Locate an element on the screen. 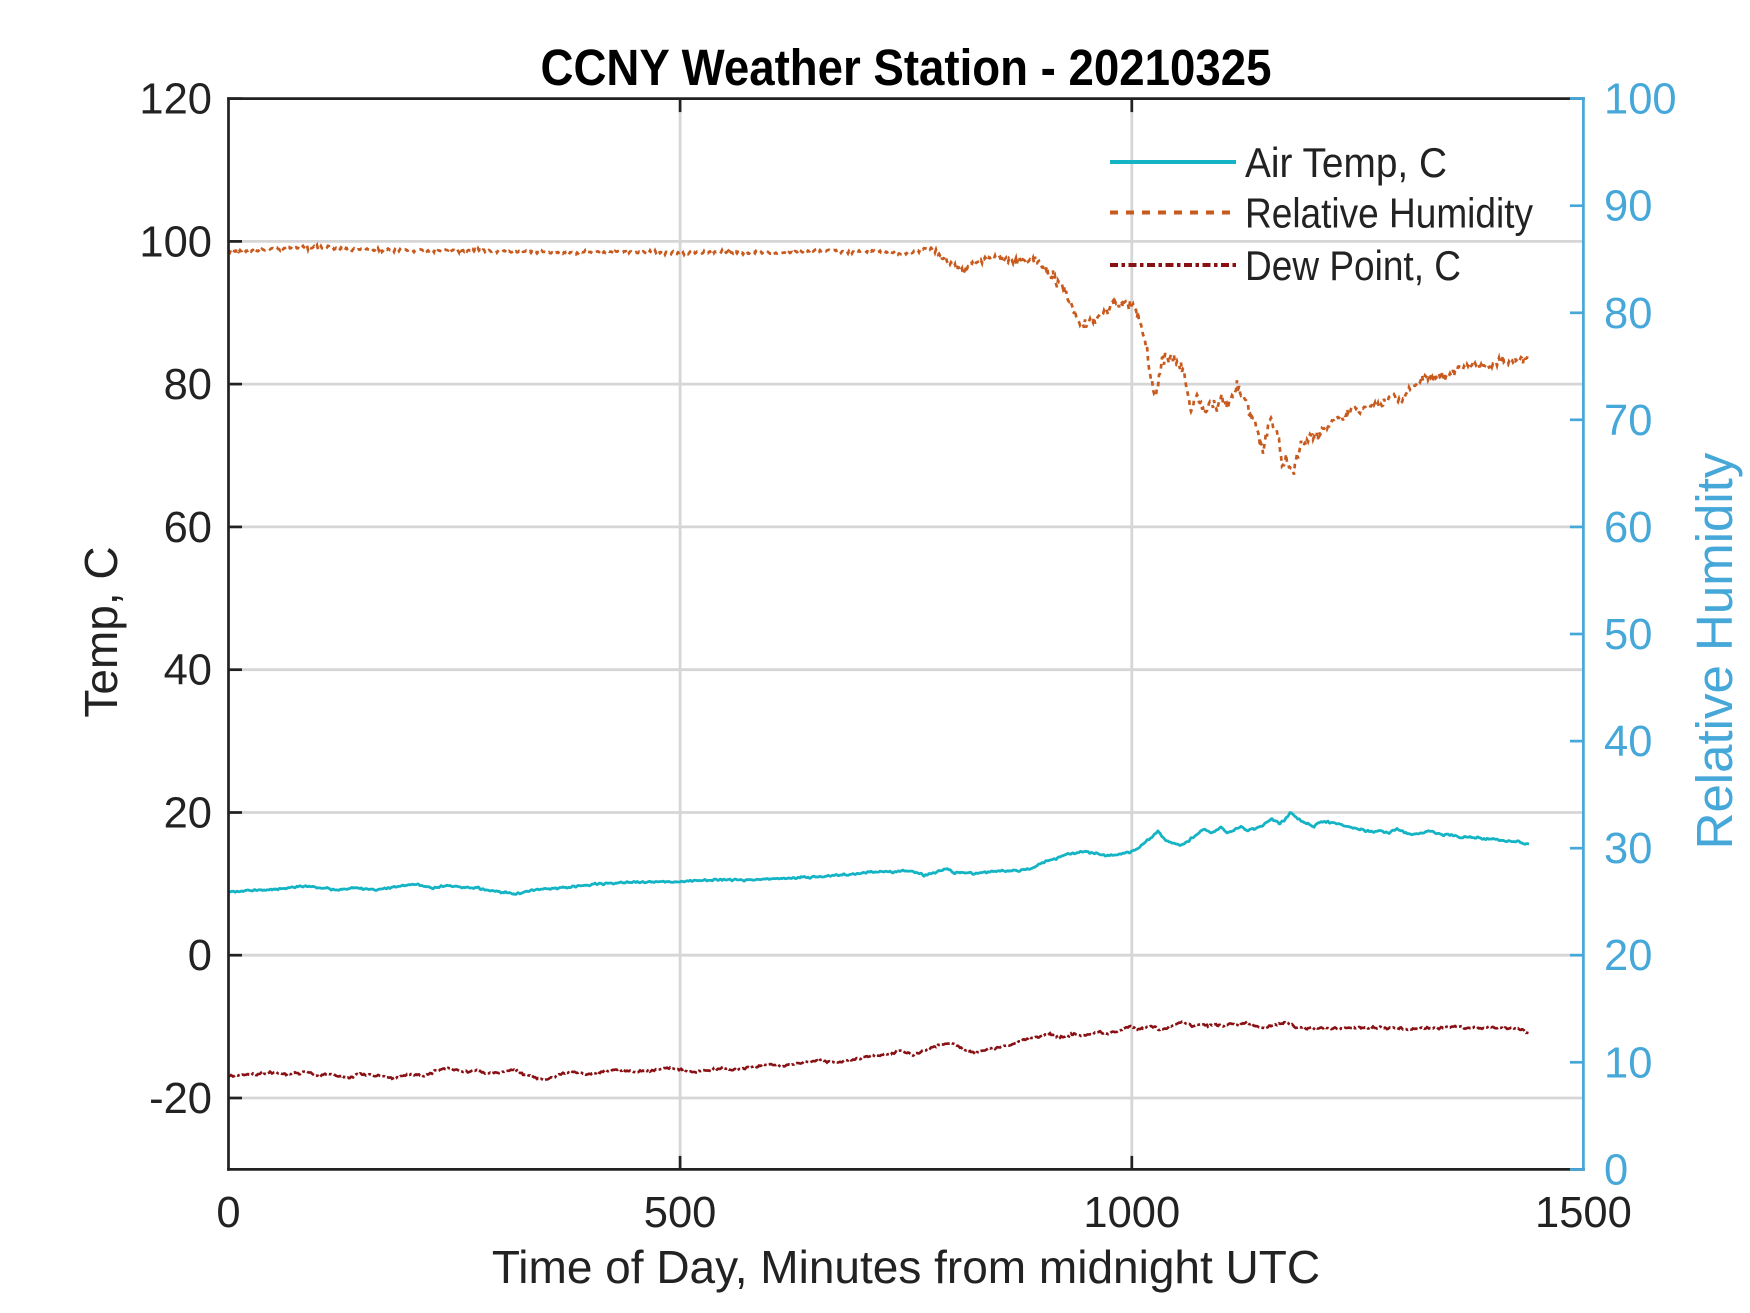 The image size is (1750, 1313). svg-text:Time of Day, Minutes from midn: Time of Day, Minutes from midnight UTC is located at coordinates (906, 1267).